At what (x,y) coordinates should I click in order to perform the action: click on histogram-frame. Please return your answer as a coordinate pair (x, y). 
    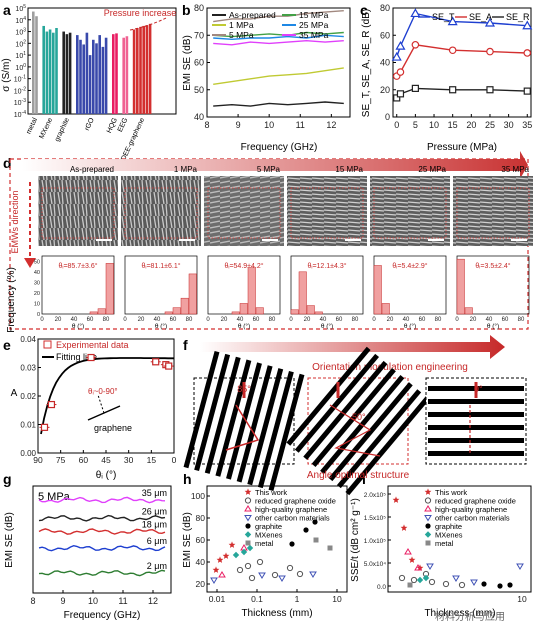
    Looking at the image, I should click on (78, 285).